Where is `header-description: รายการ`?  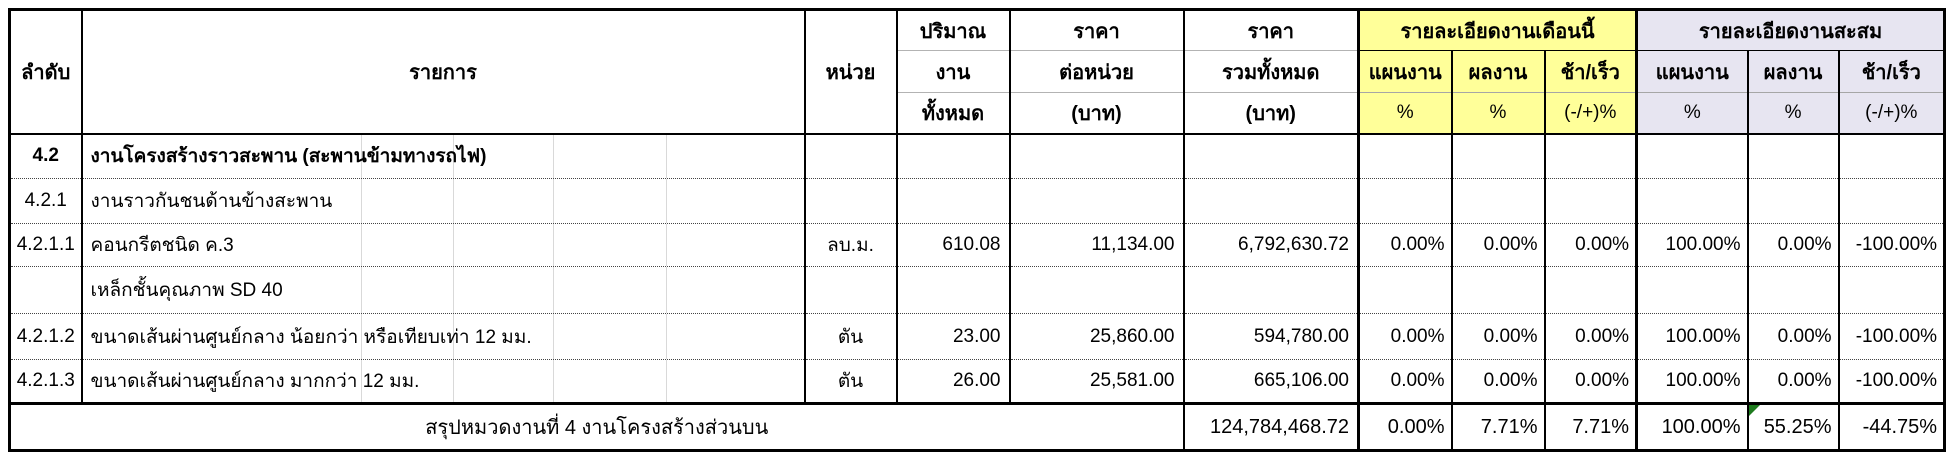 header-description: รายการ is located at coordinates (442, 72).